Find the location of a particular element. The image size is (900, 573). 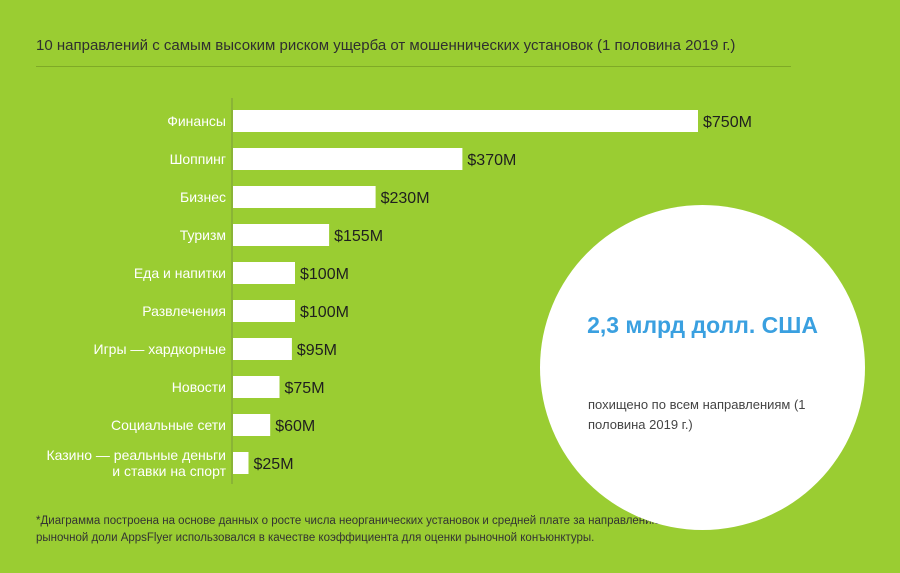

category-label: Бизнес is located at coordinates (203, 197).